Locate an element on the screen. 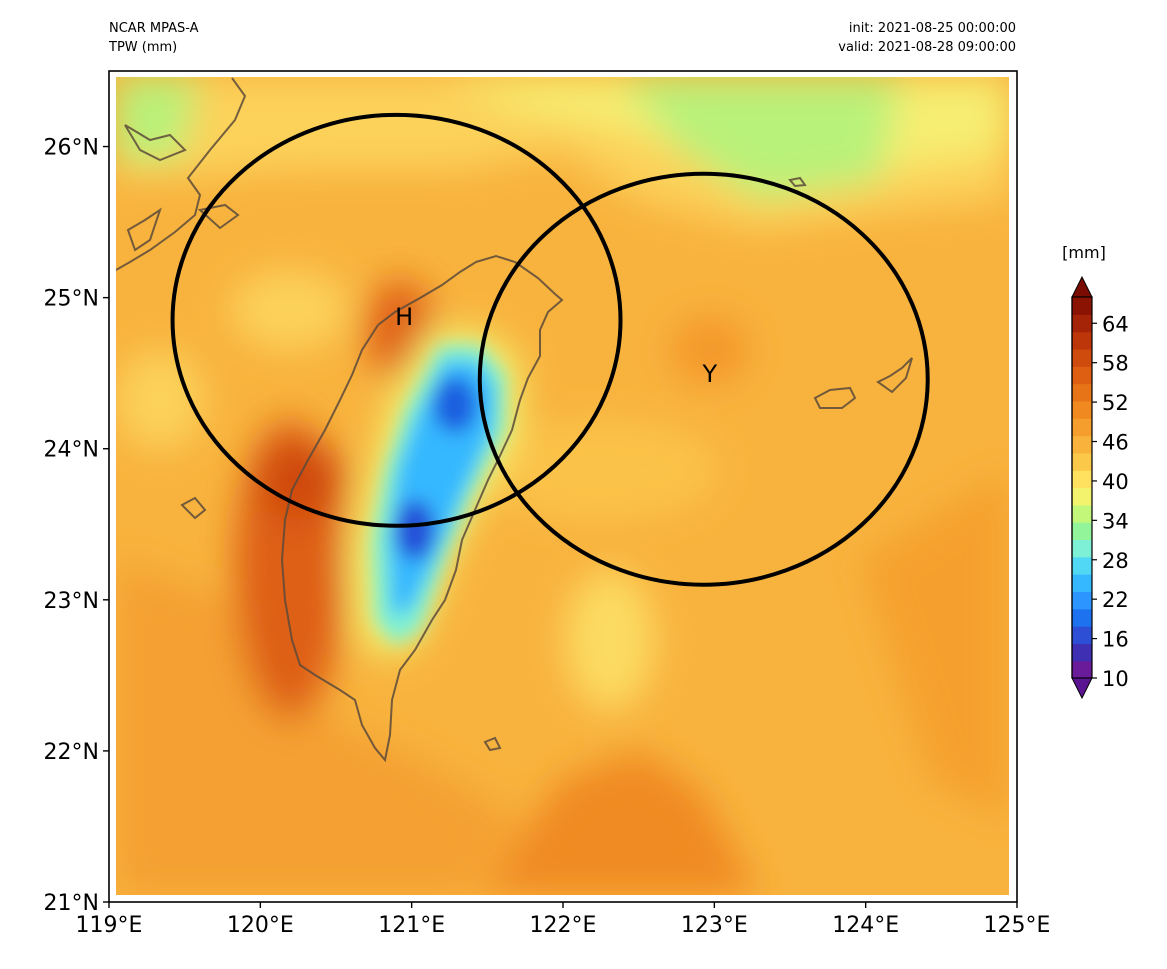 This screenshot has width=1167, height=969. colorbar-tick-label: 28 is located at coordinates (1115, 561).